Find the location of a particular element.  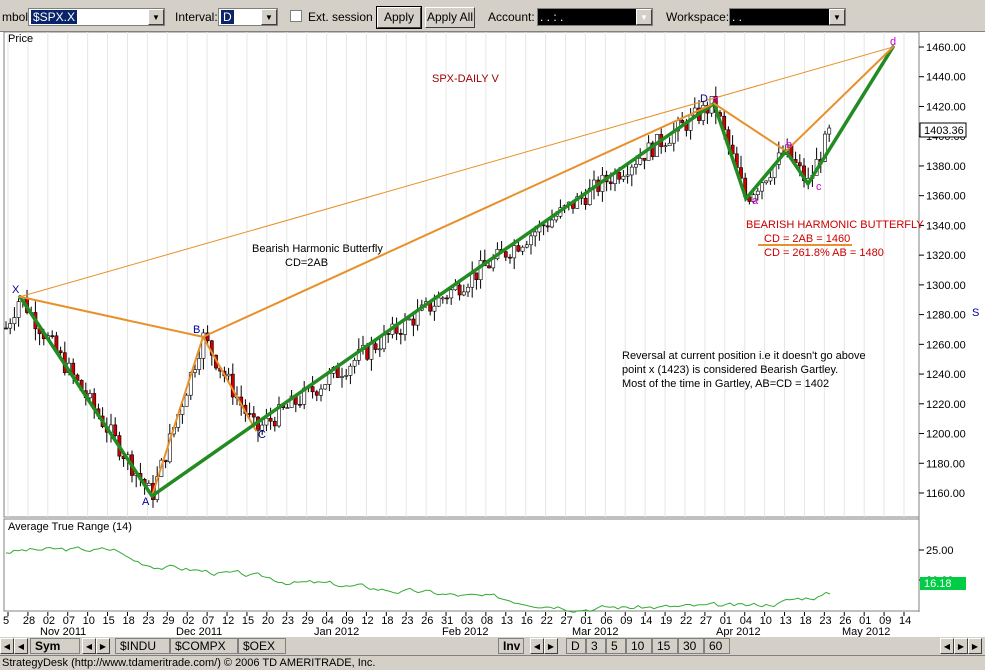

x-tick-label: 22 is located at coordinates (547, 621).